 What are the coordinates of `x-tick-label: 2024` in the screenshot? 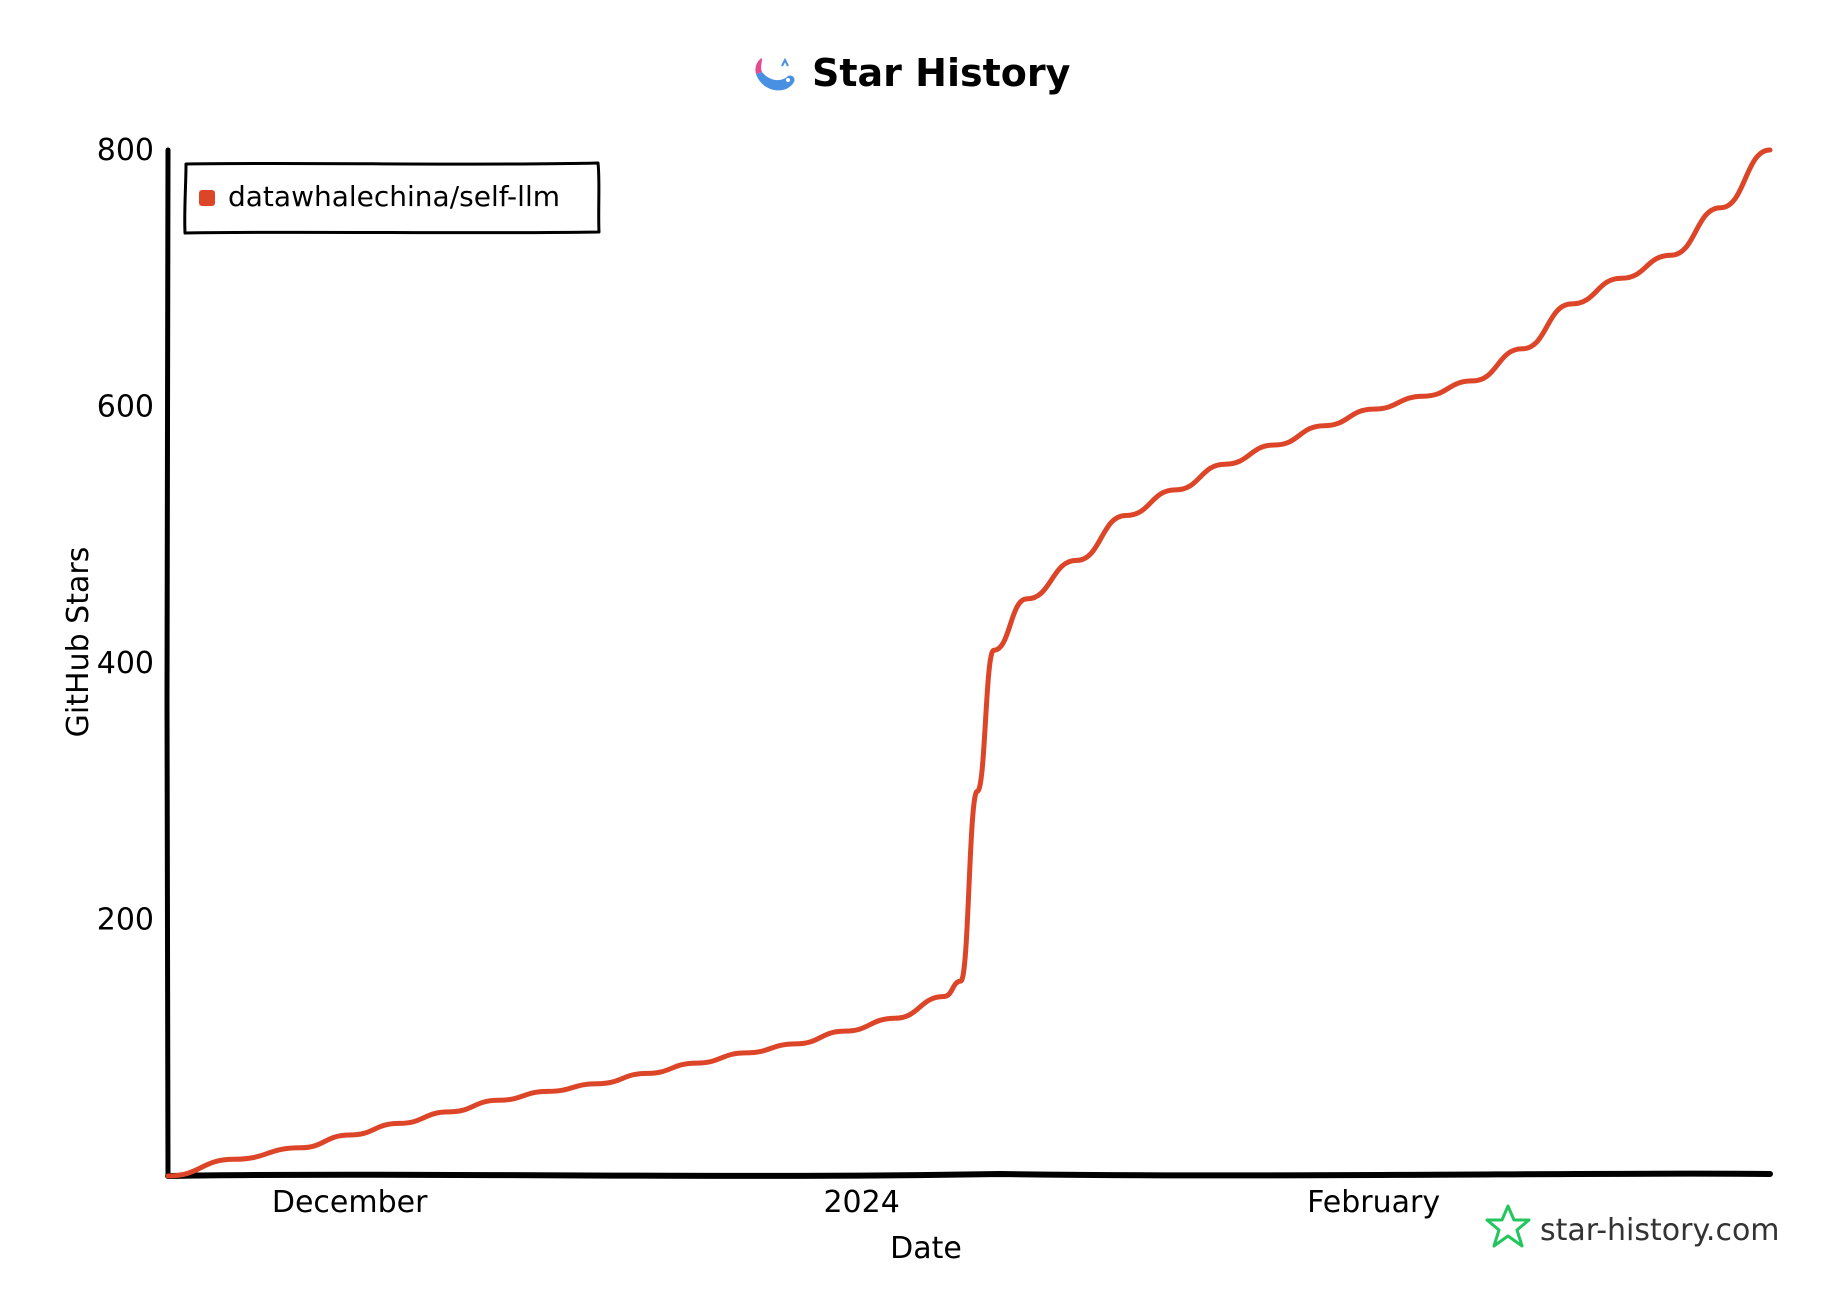 It's located at (861, 1202).